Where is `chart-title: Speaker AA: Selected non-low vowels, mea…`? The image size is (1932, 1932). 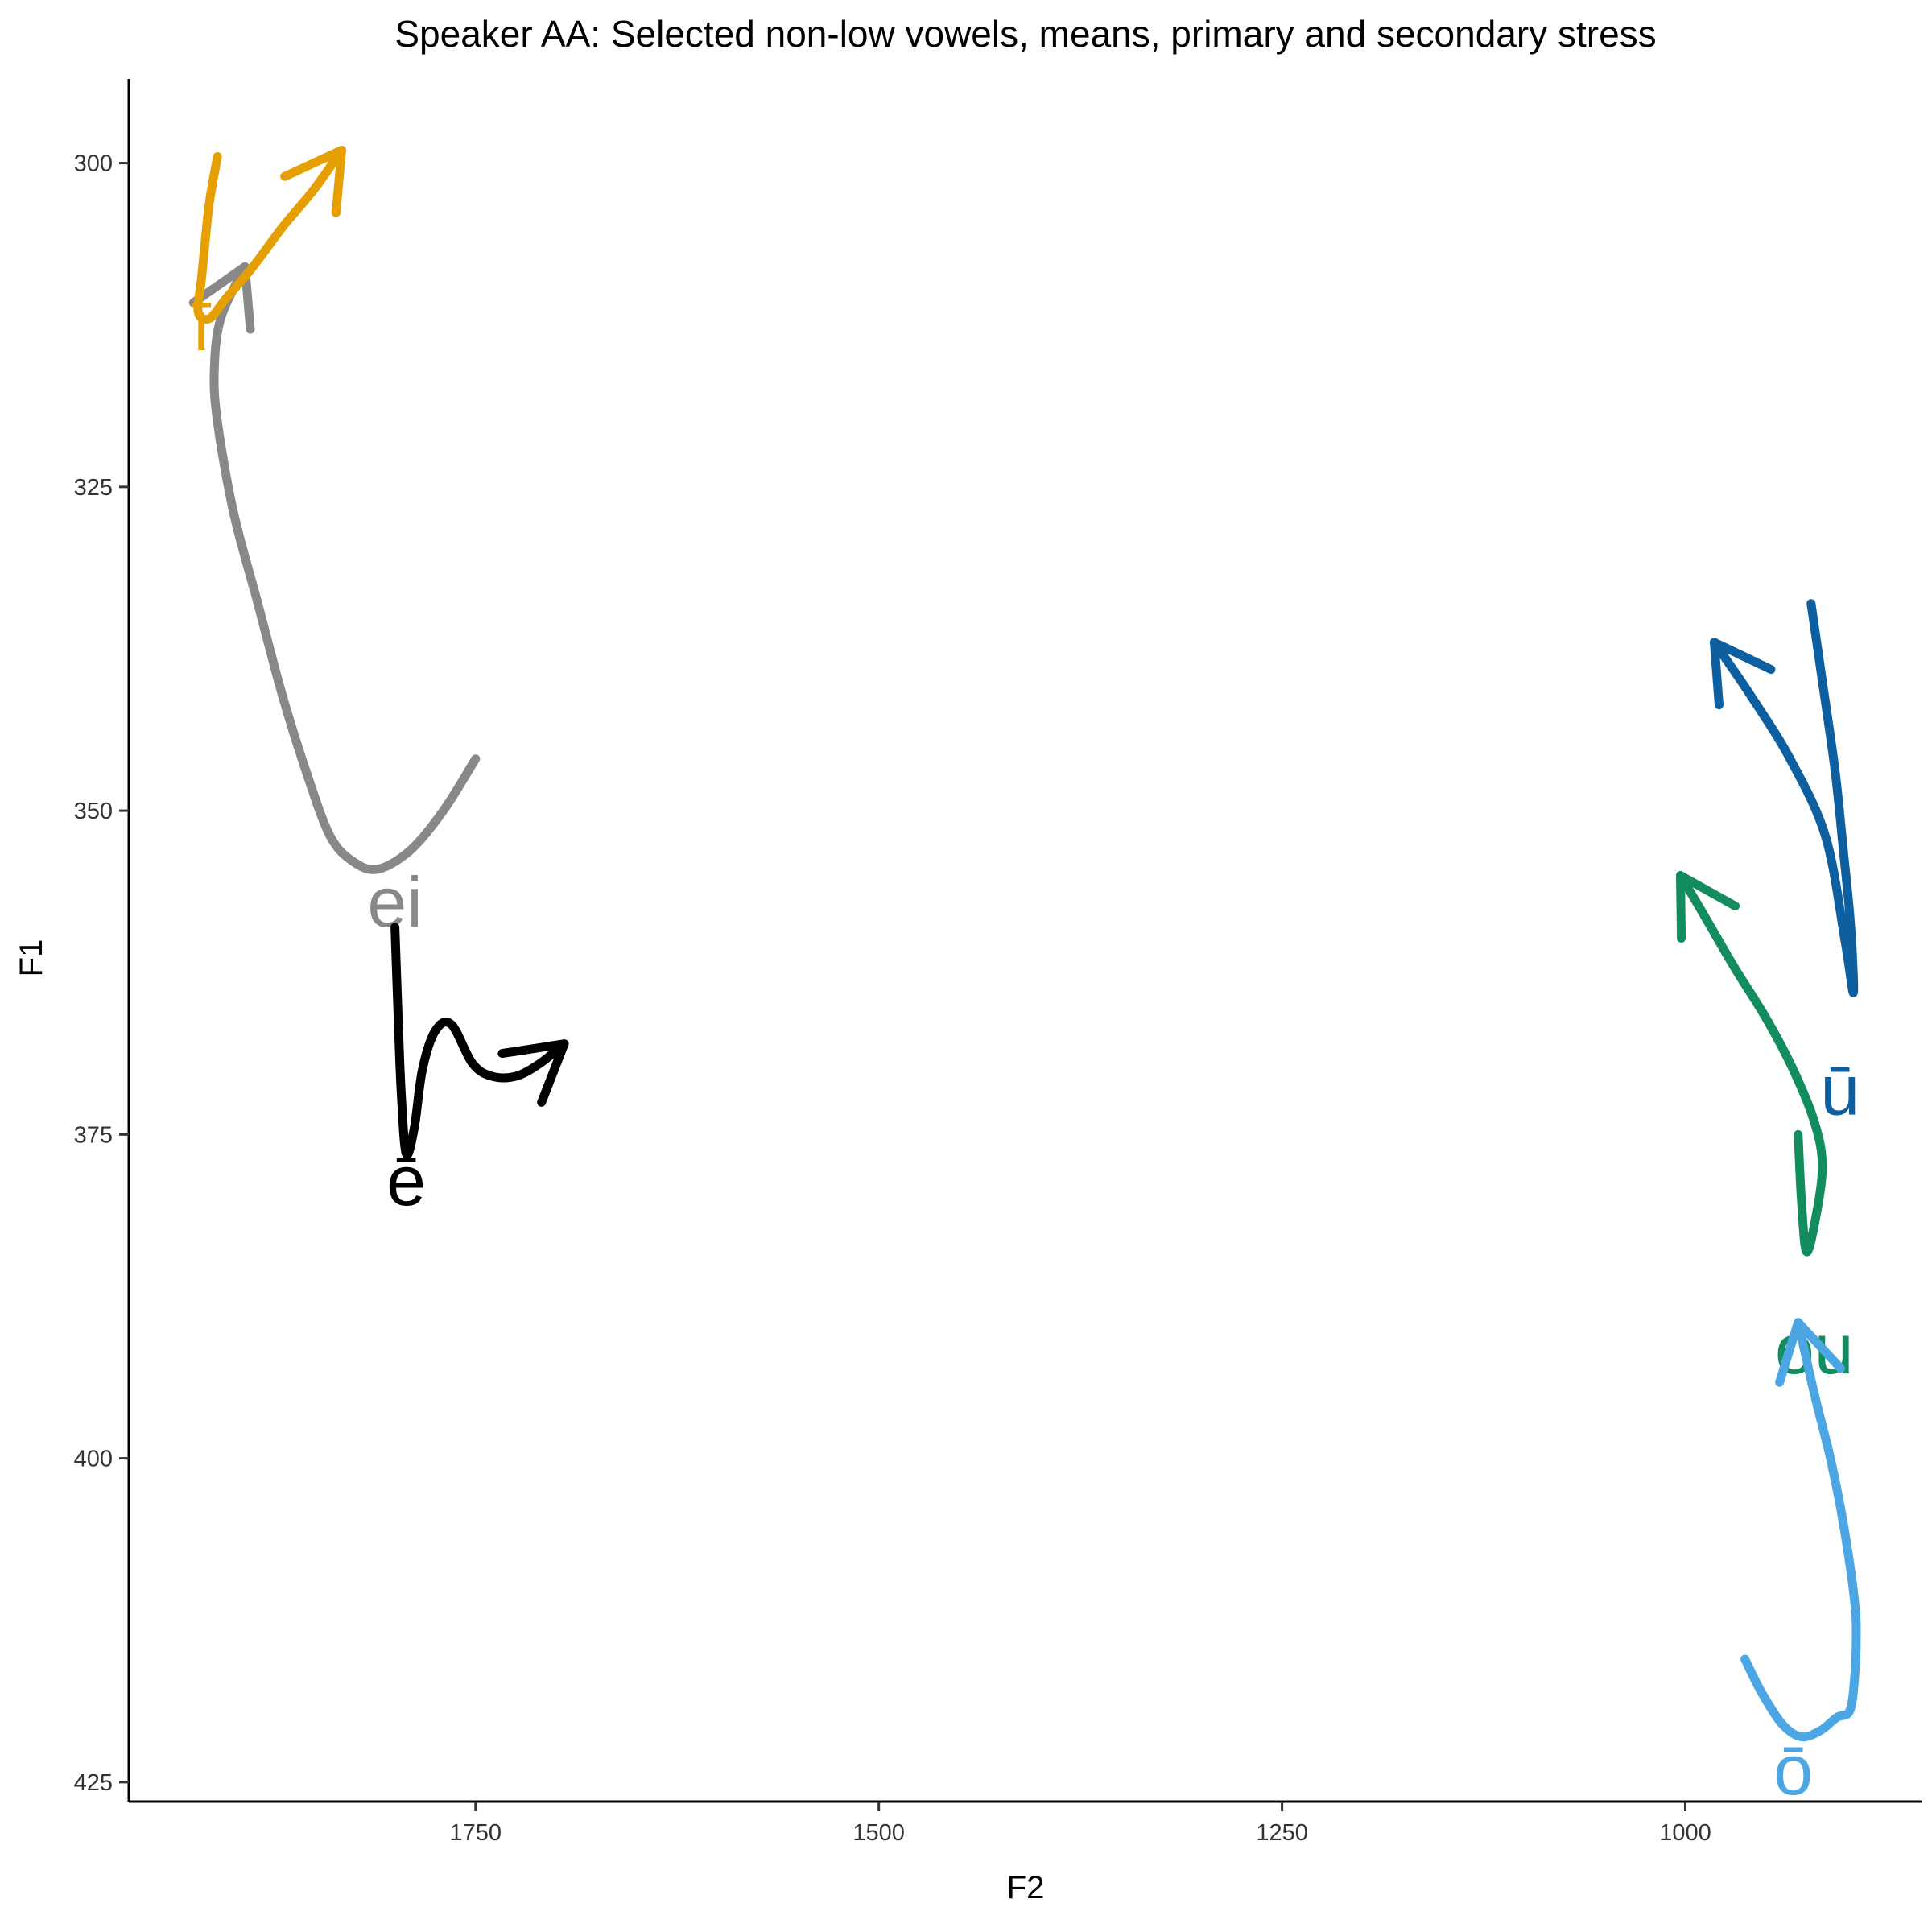 chart-title: Speaker AA: Selected non-low vowels, mea… is located at coordinates (1025, 34).